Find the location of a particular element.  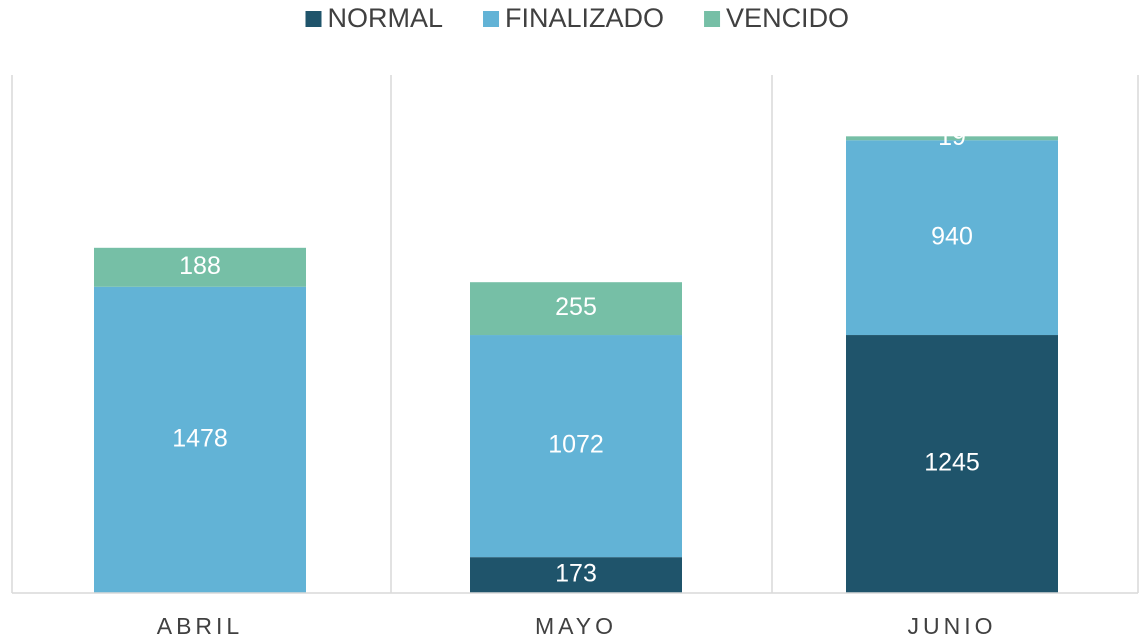

data-label: 1072 is located at coordinates (576, 445).